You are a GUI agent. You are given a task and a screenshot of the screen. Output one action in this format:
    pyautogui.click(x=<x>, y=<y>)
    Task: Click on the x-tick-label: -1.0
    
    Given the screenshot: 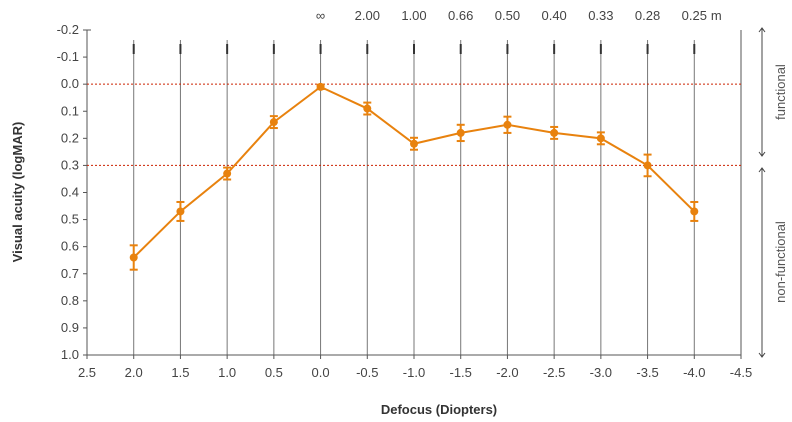 What is the action you would take?
    pyautogui.click(x=414, y=372)
    